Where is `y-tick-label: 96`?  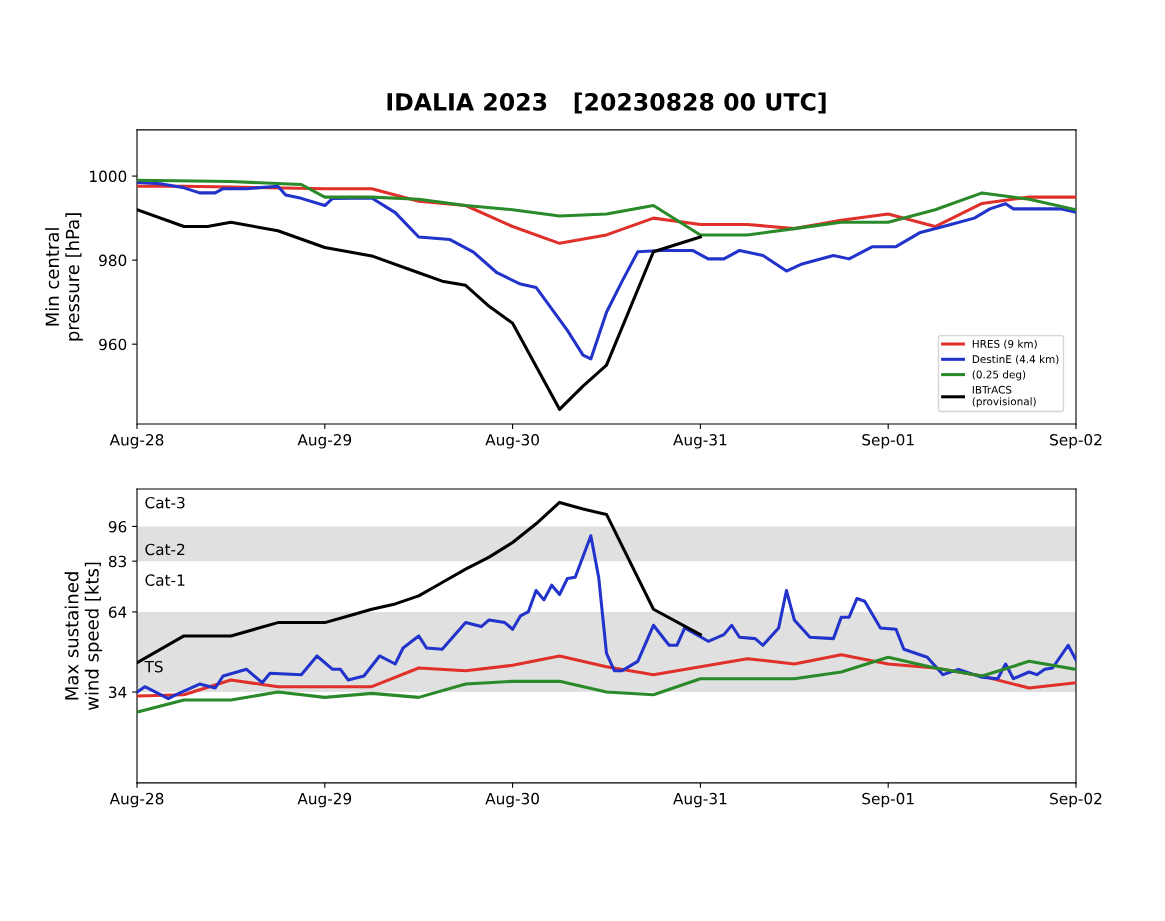
y-tick-label: 96 is located at coordinates (117, 526).